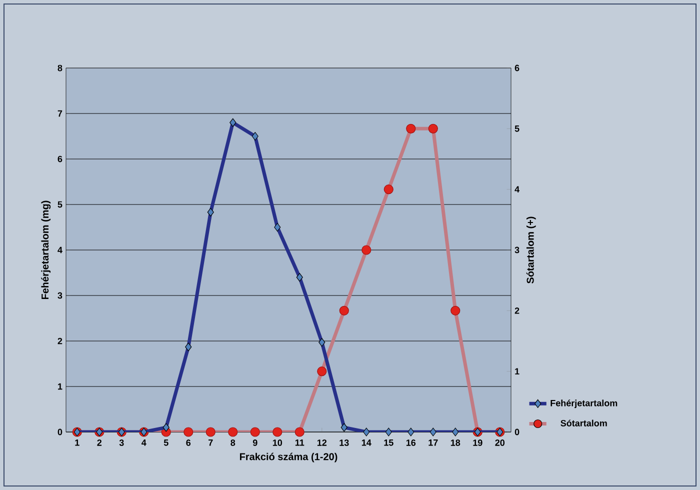 The image size is (700, 490). What do you see at coordinates (289, 457) in the screenshot?
I see `x-axis-title: Frakció száma (1-20)` at bounding box center [289, 457].